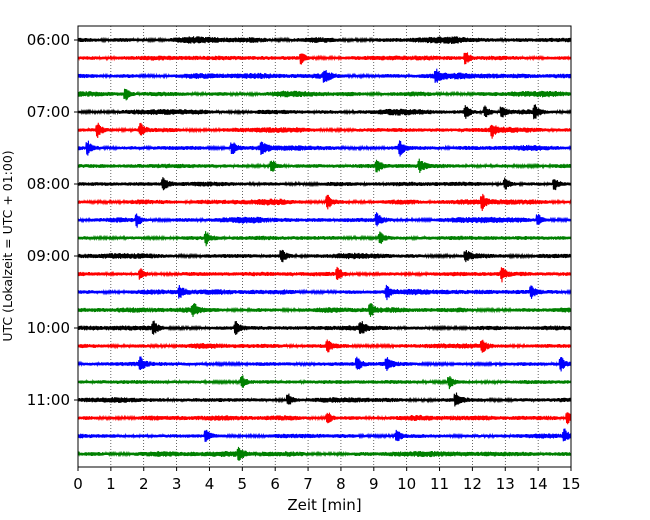 The image size is (650, 520). Describe the element at coordinates (275, 484) in the screenshot. I see `x-tick-label: 6` at that location.